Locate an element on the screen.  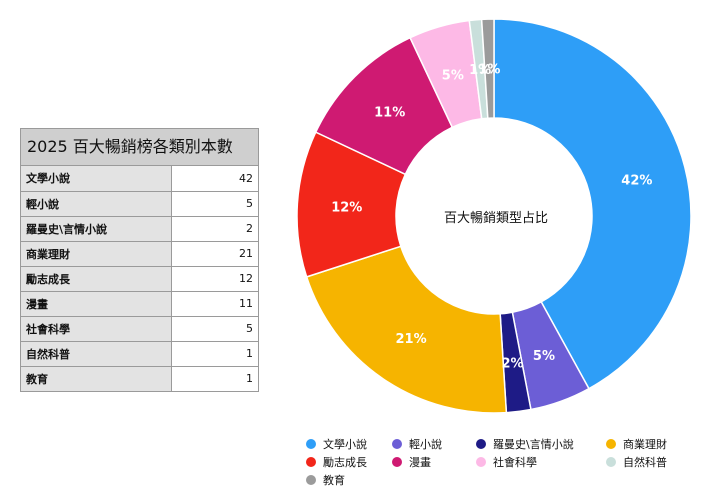
slice-label: 2% is located at coordinates (512, 363).